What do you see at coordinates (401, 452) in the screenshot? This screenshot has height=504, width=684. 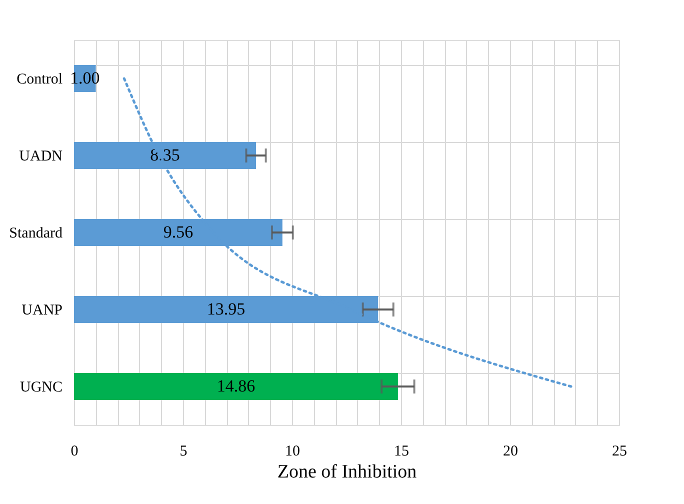 I see `x-tick-label: 15` at bounding box center [401, 452].